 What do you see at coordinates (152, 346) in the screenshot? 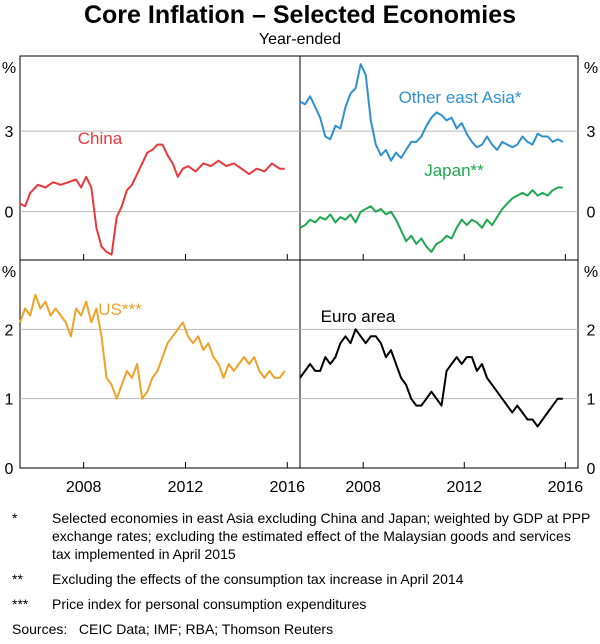
I see `series-line-us` at bounding box center [152, 346].